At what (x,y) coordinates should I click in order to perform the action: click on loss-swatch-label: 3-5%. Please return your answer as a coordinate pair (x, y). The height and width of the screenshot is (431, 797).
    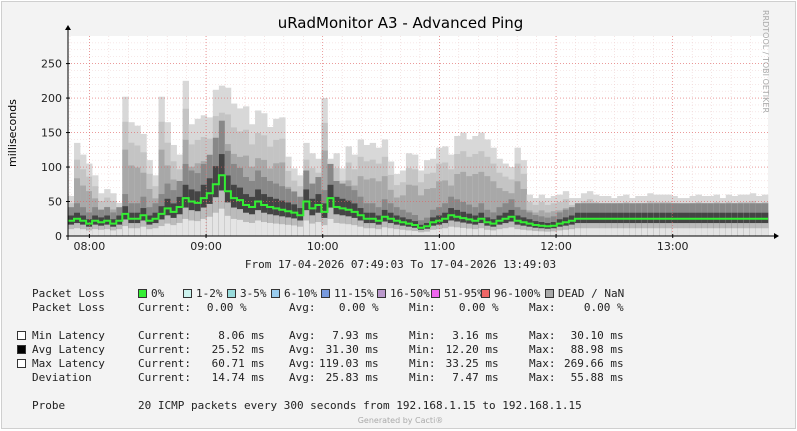
    Looking at the image, I should click on (253, 293).